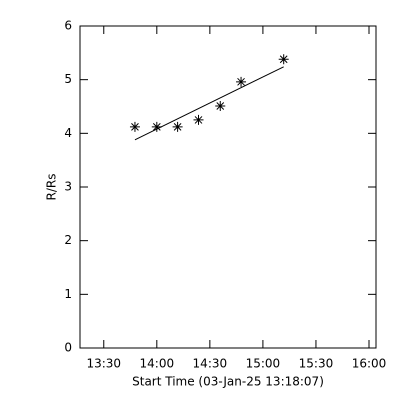 Image resolution: width=400 pixels, height=400 pixels. Describe the element at coordinates (68, 187) in the screenshot. I see `y-tick-label: 3` at that location.